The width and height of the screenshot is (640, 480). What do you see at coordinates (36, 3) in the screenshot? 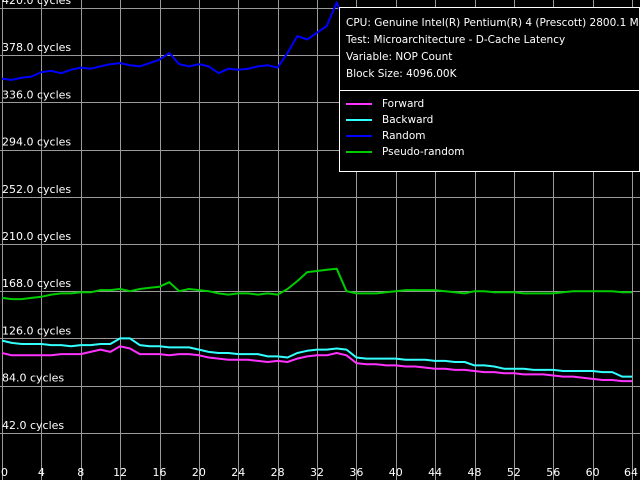
I see `y-tick-label: 420.0 cycles` at bounding box center [36, 3].